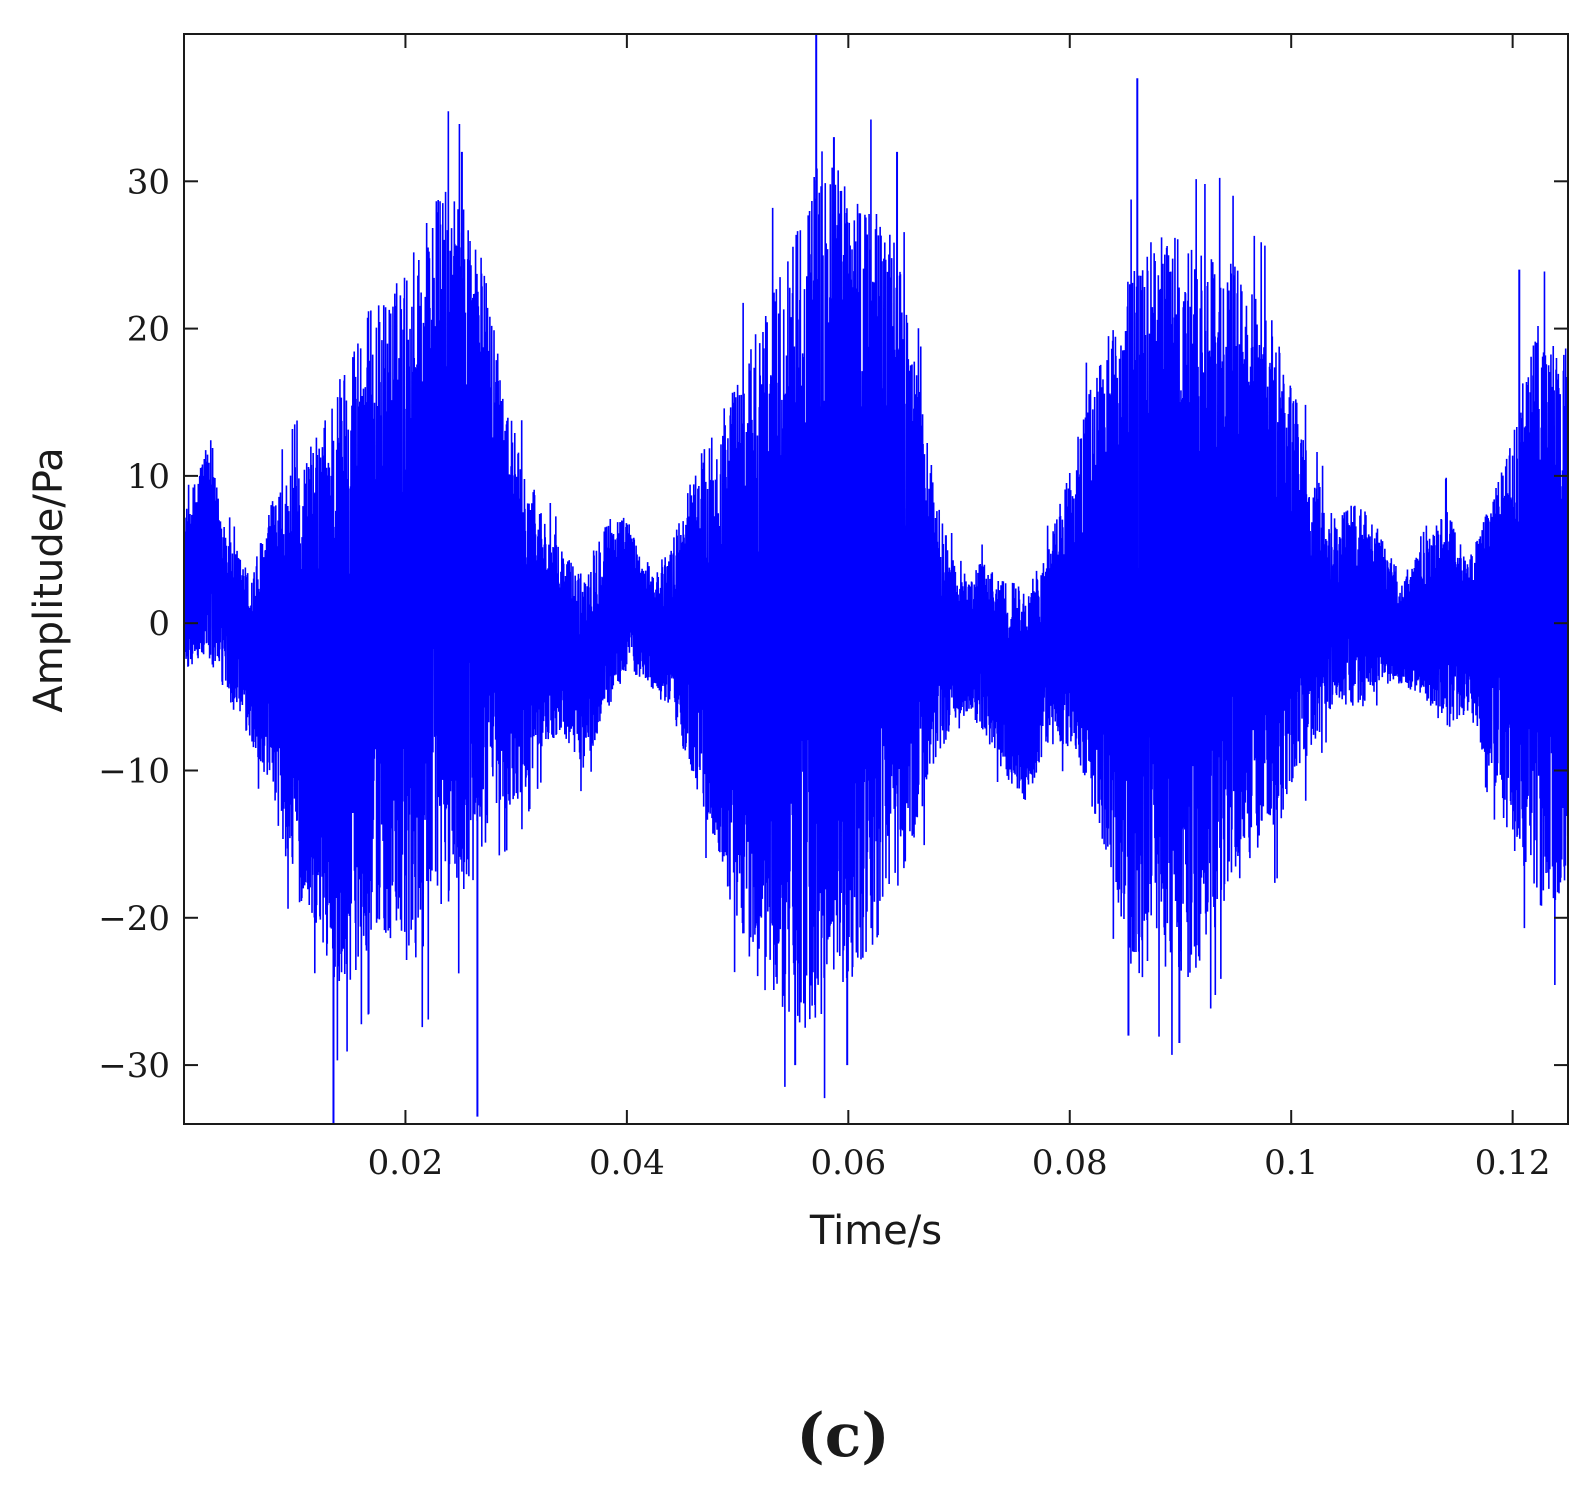 Image resolution: width=1588 pixels, height=1511 pixels. What do you see at coordinates (148, 477) in the screenshot?
I see `y-tick-label: 10` at bounding box center [148, 477].